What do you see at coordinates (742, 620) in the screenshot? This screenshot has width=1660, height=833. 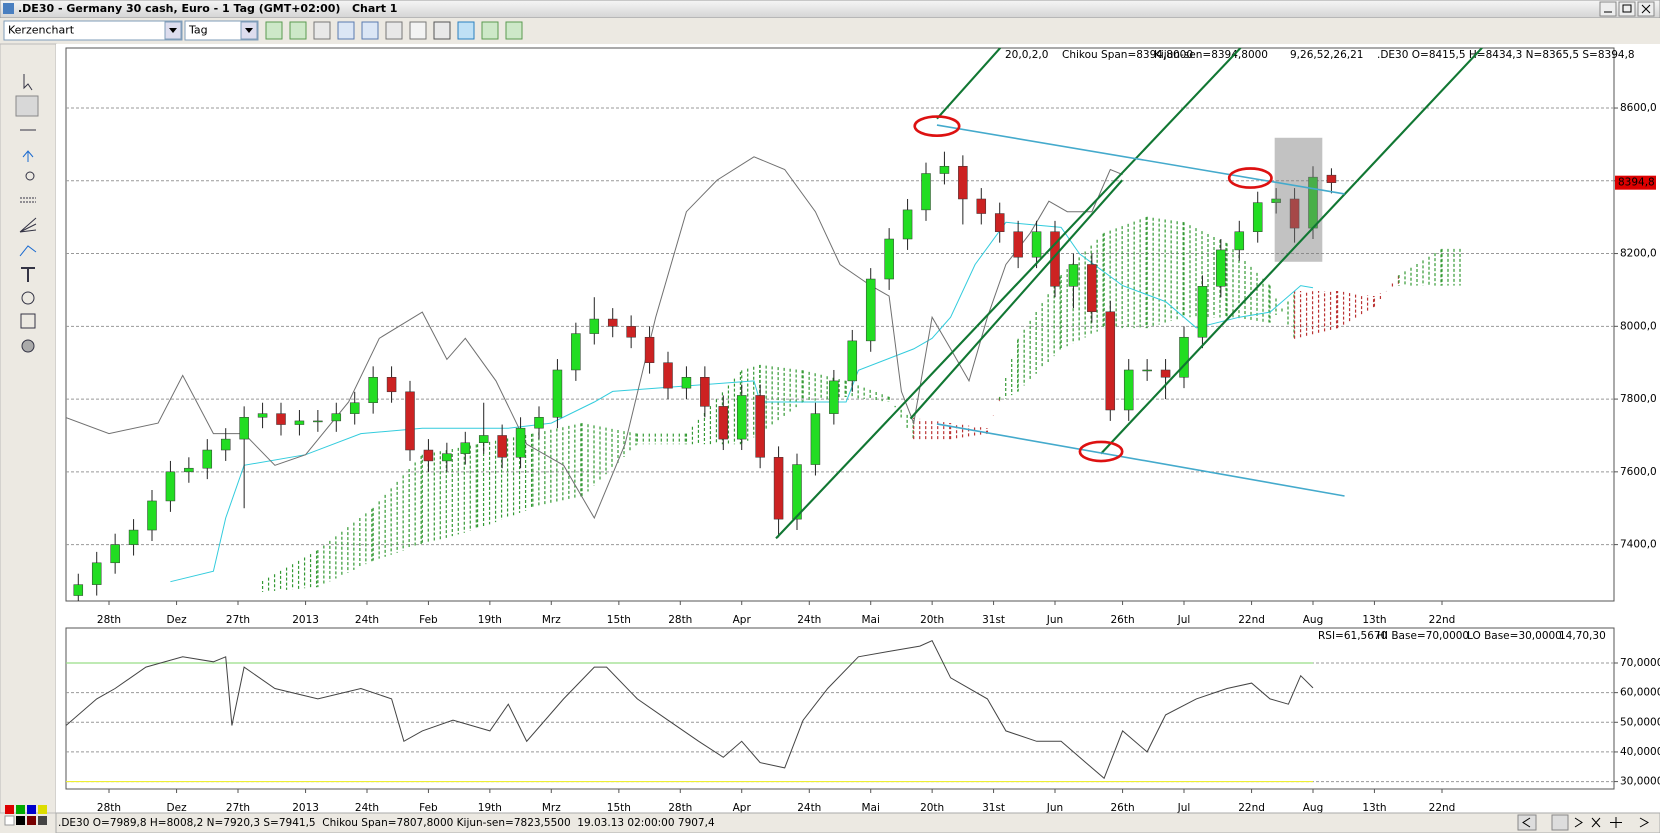 I see `x-tick-label: Apr` at bounding box center [742, 620].